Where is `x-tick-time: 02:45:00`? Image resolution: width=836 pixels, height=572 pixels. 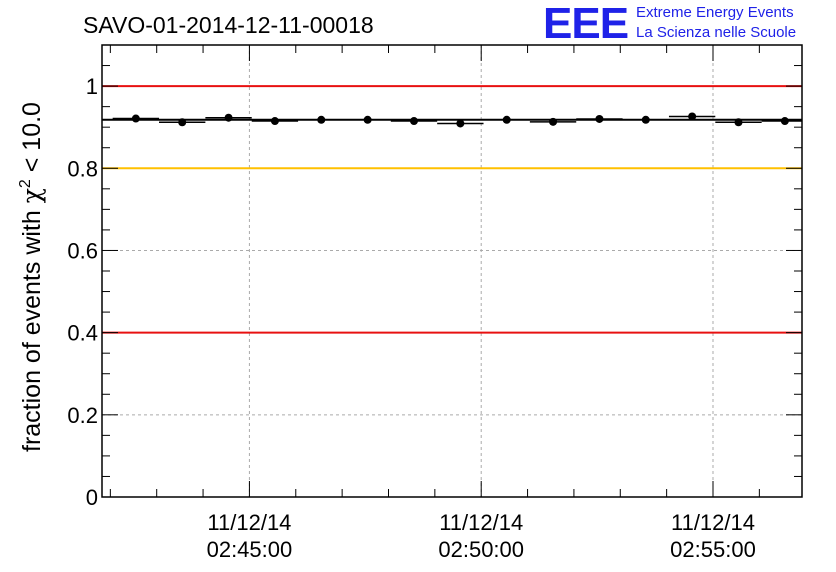
x-tick-time: 02:45:00 is located at coordinates (250, 549).